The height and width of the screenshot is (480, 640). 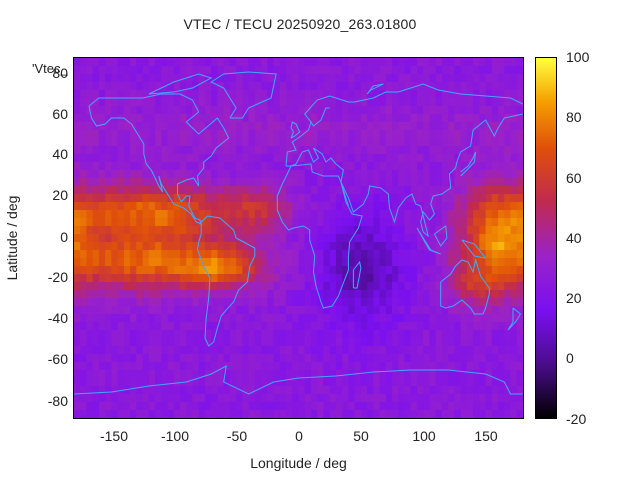 What do you see at coordinates (576, 419) in the screenshot?
I see `colorbar-tick-label: -20` at bounding box center [576, 419].